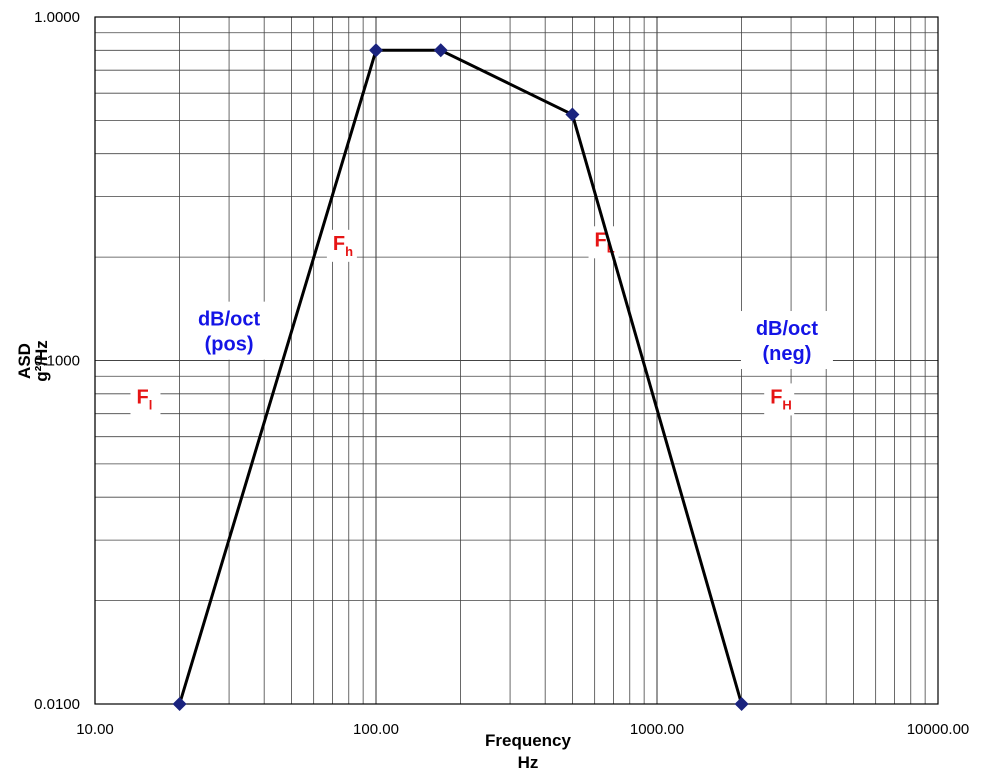  Describe the element at coordinates (528, 740) in the screenshot. I see `x-axis-title-line-1: Frequency` at that location.